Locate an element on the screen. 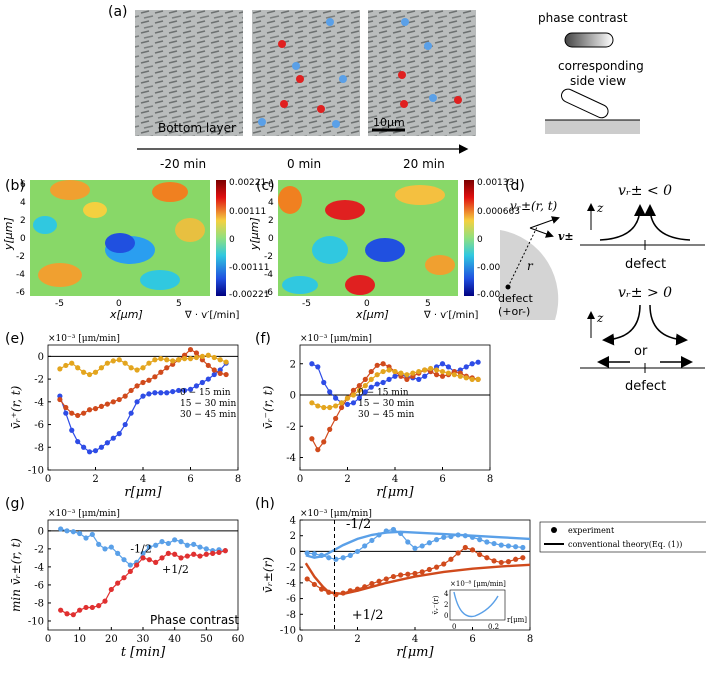  substrate-block is located at coordinates (592, 127).